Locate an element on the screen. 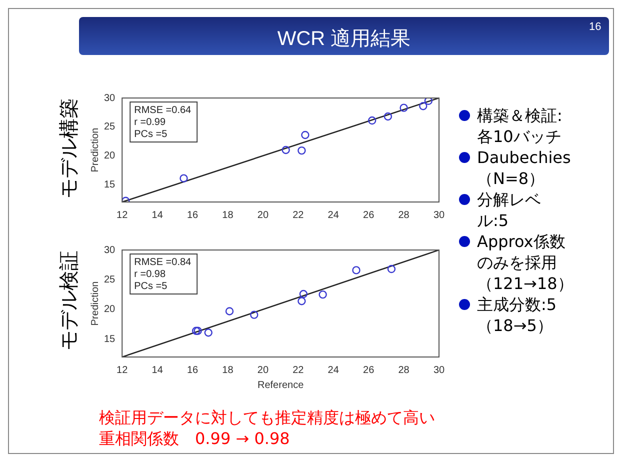 Image resolution: width=622 pixels, height=462 pixels. annotation: r =0.98 is located at coordinates (150, 274).